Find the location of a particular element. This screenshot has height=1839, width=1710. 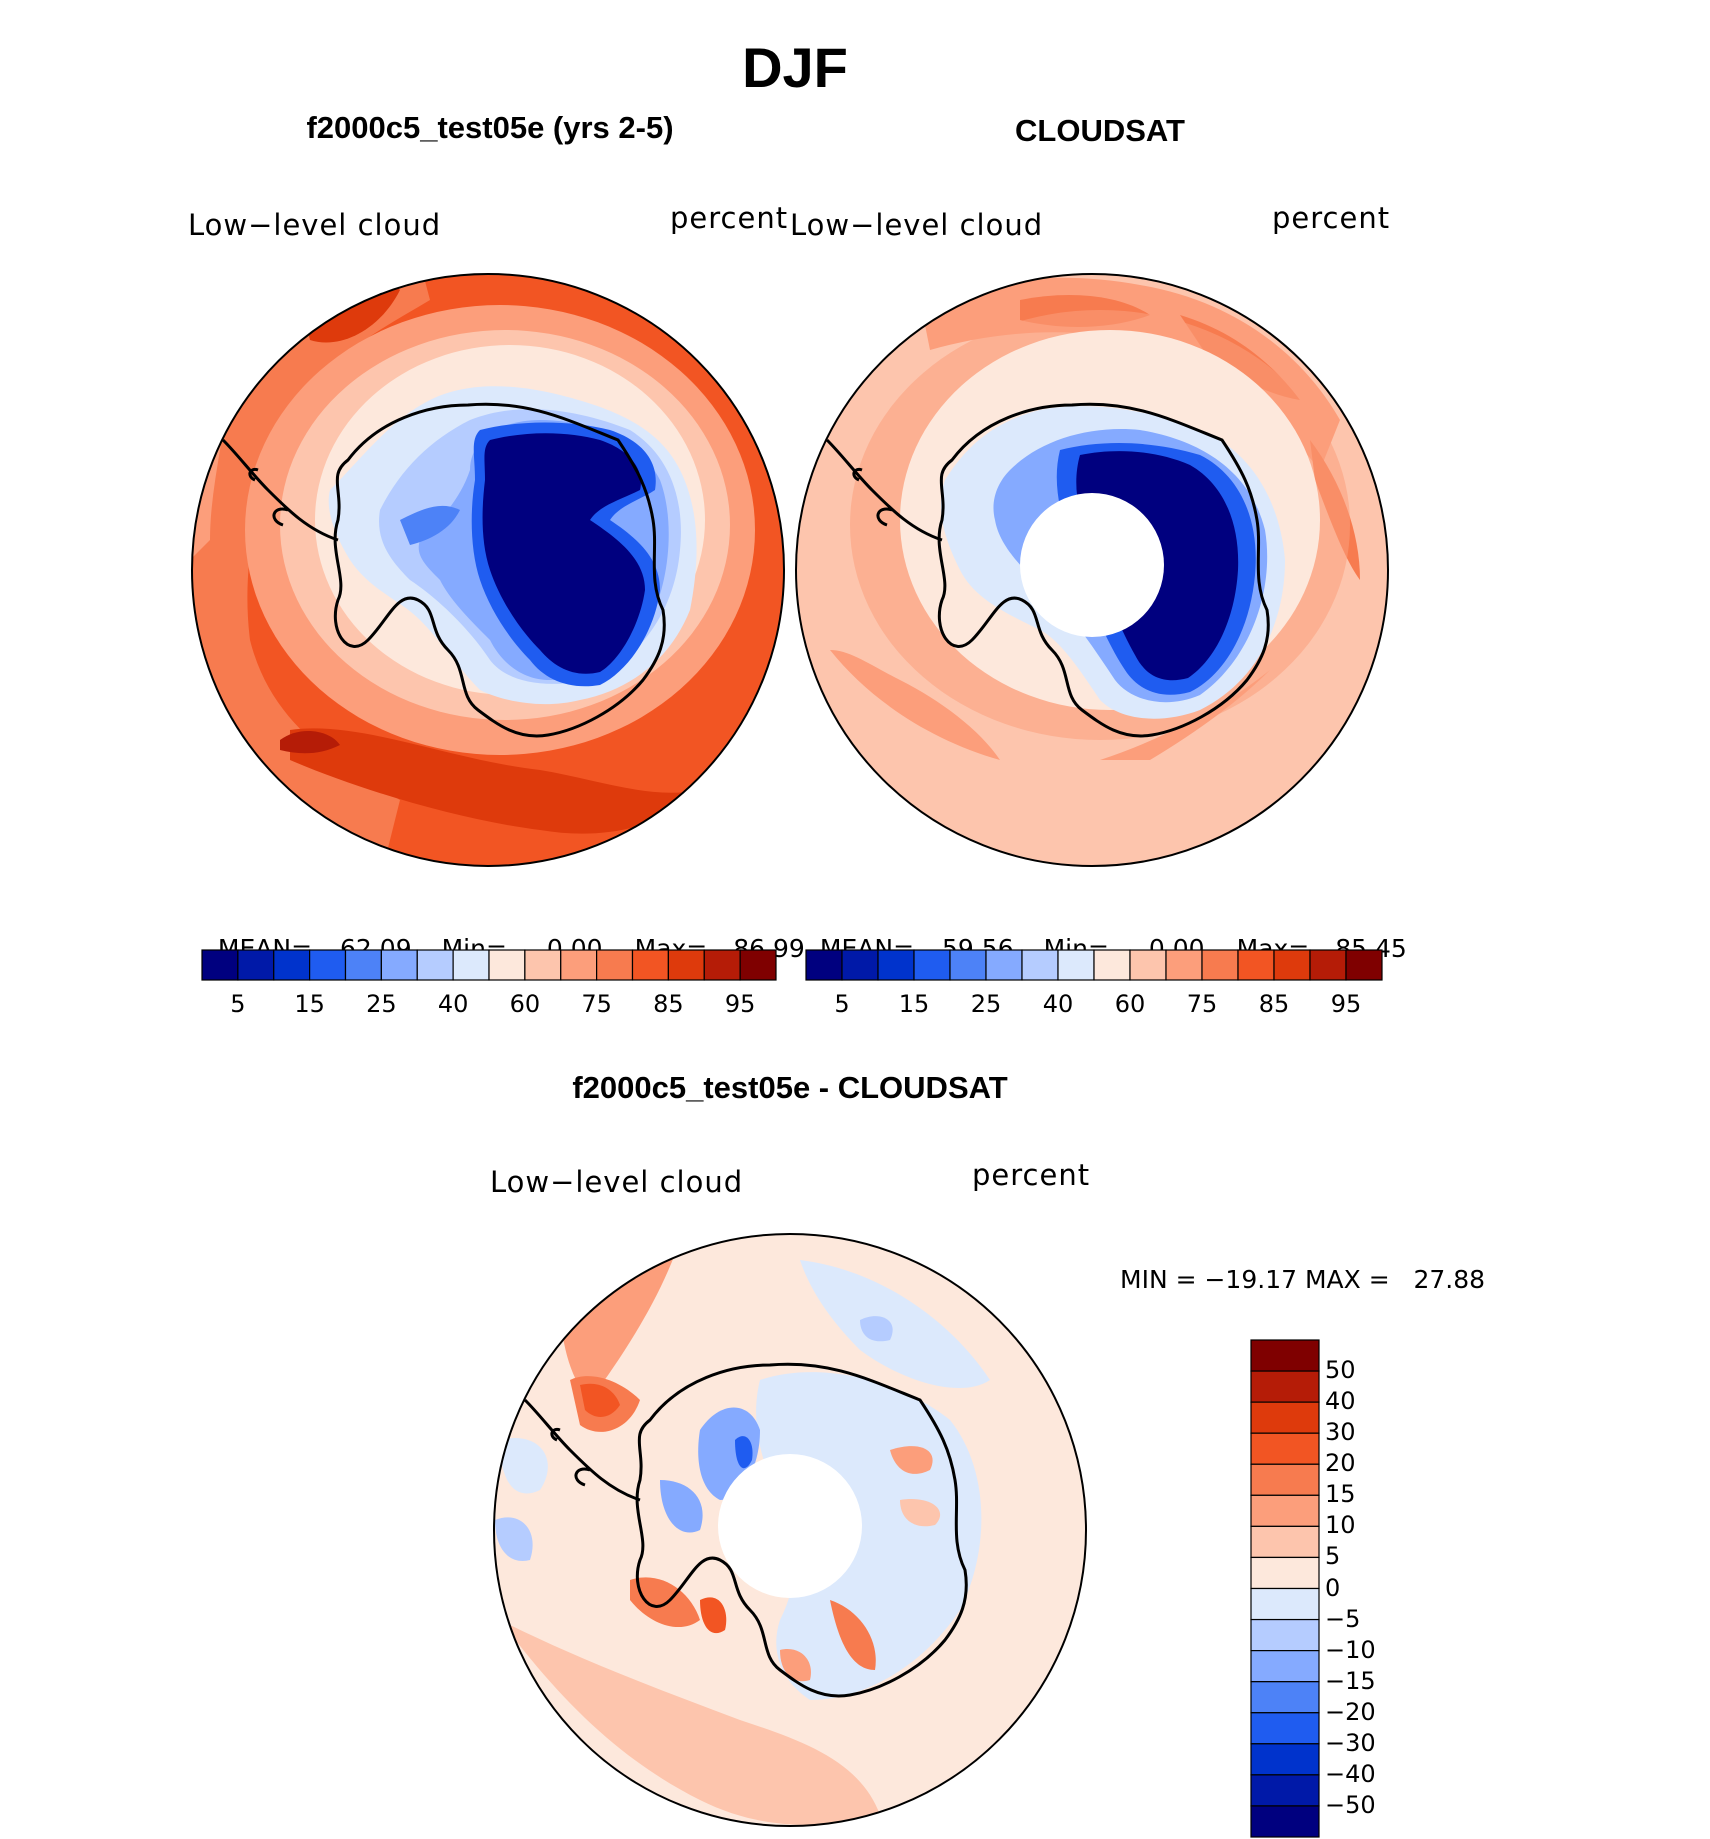

colorbar-obs-tick-label: 85 is located at coordinates (1274, 1004).